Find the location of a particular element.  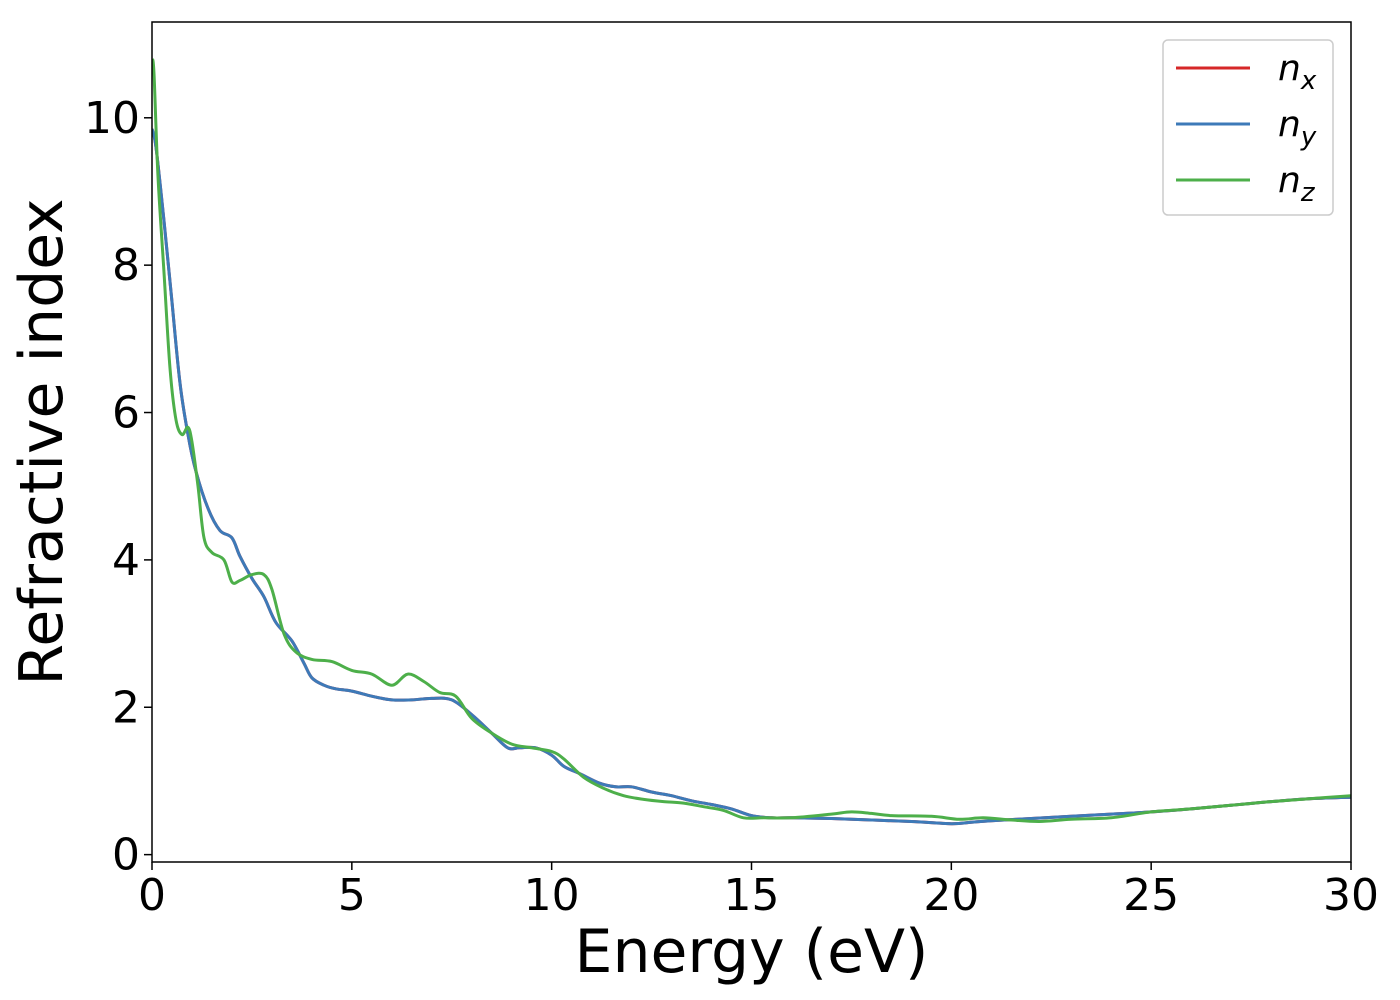

x-axis: 0 5 10 15 20 25 30 is located at coordinates (758, 891).